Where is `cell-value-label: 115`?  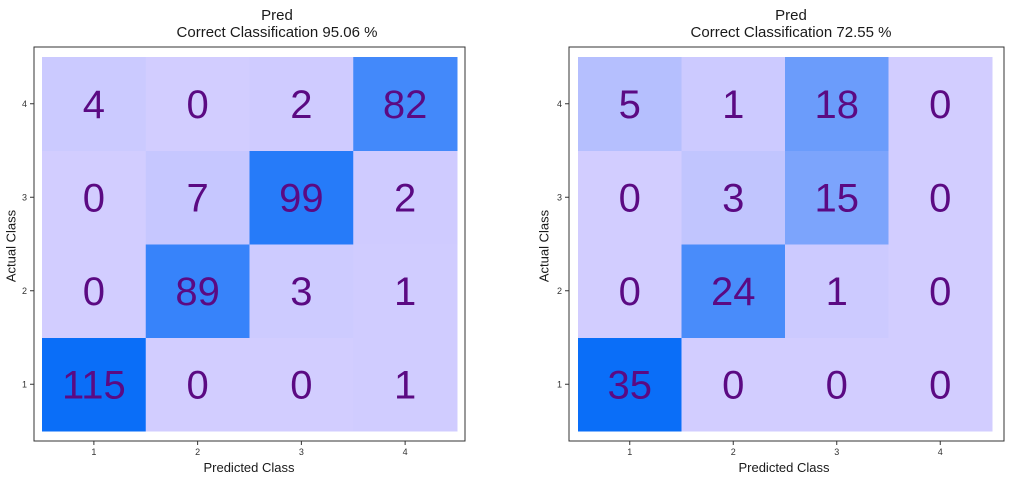 cell-value-label: 115 is located at coordinates (94, 385).